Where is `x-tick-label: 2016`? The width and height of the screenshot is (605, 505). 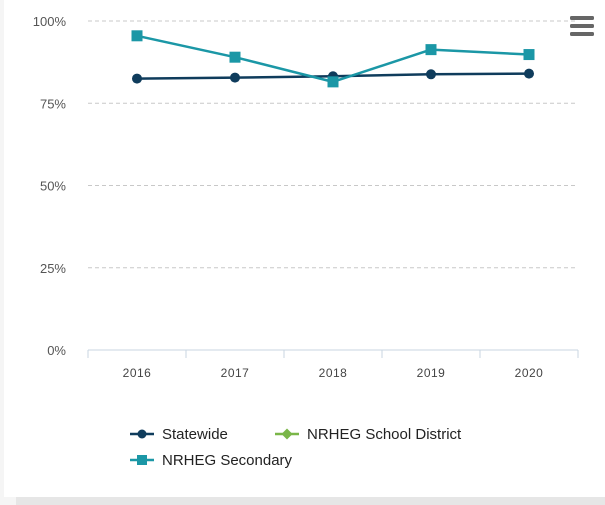
x-tick-label: 2016 is located at coordinates (137, 373).